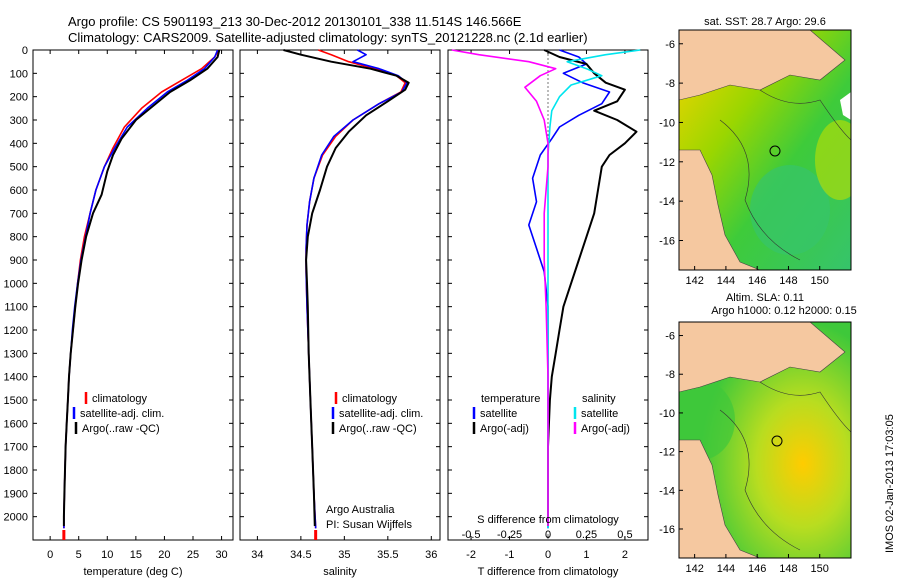 Image resolution: width=900 pixels, height=580 pixels. I want to click on depth-tick-label: 1700, so click(16, 448).